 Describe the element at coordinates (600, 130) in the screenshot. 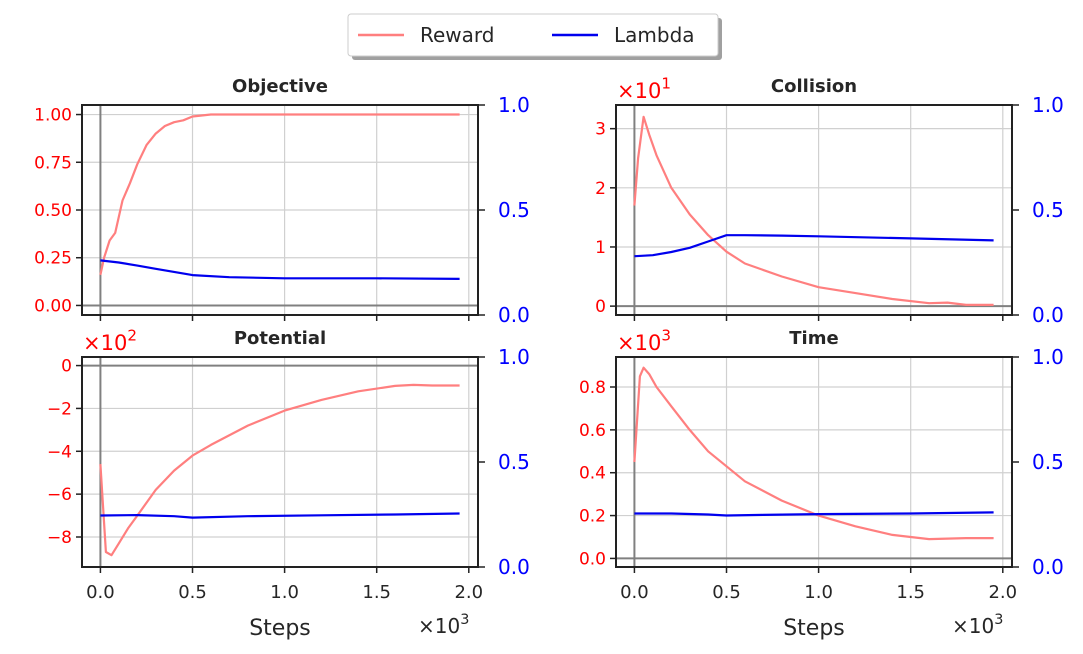

I see `y-tick-label: 3` at that location.